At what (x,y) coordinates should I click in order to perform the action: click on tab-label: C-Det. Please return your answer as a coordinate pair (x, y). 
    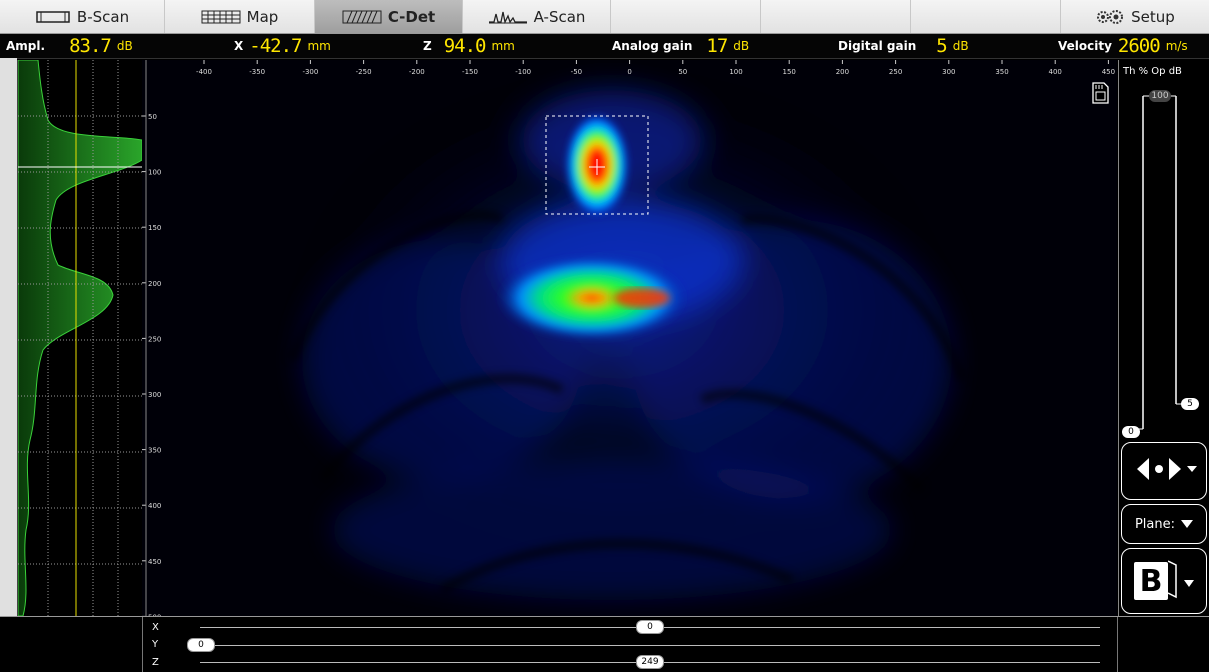
    Looking at the image, I should click on (411, 16).